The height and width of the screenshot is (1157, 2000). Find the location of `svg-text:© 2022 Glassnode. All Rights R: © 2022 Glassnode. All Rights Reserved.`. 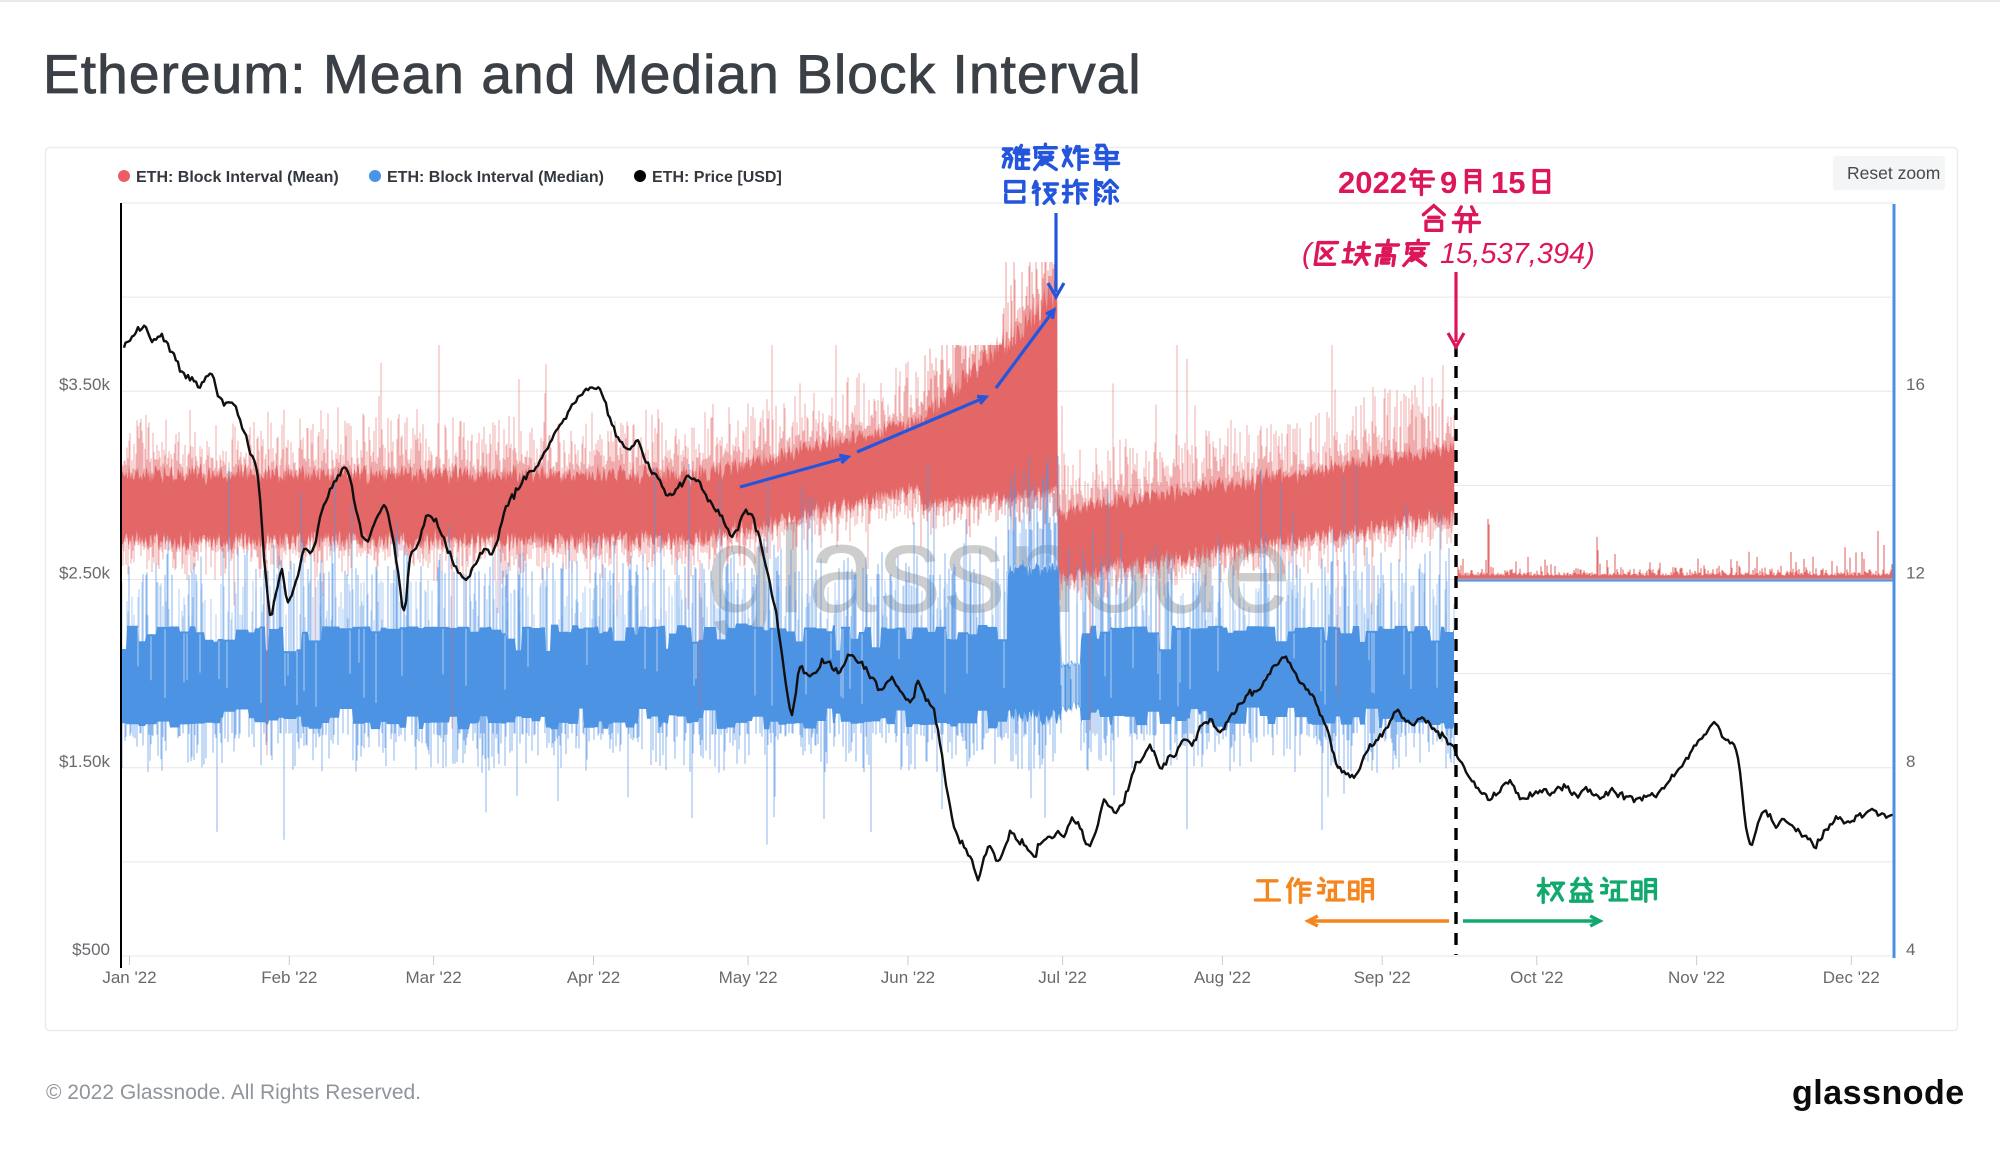

svg-text:© 2022 Glassnode. All Rights R: © 2022 Glassnode. All Rights Reserved. is located at coordinates (233, 1092).